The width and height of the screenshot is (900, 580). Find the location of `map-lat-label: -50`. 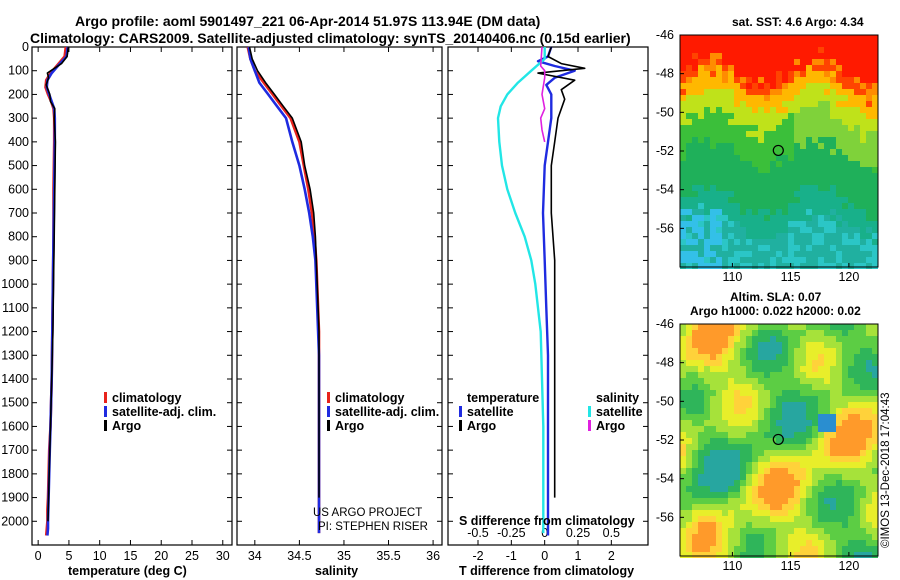

map-lat-label: -50 is located at coordinates (665, 401).